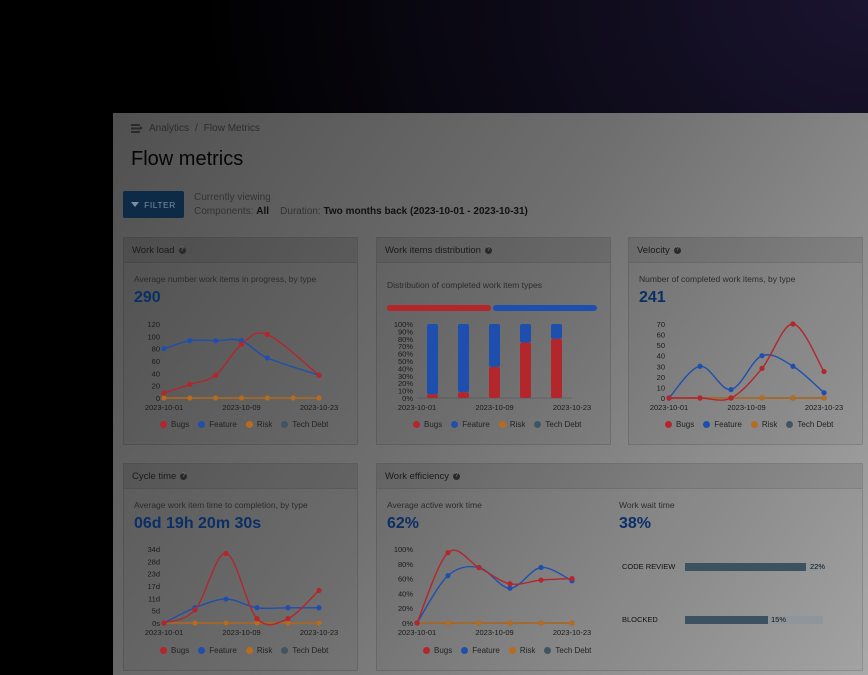 The image size is (868, 675). Describe the element at coordinates (153, 204) in the screenshot. I see `filter-button: FILTER` at that location.